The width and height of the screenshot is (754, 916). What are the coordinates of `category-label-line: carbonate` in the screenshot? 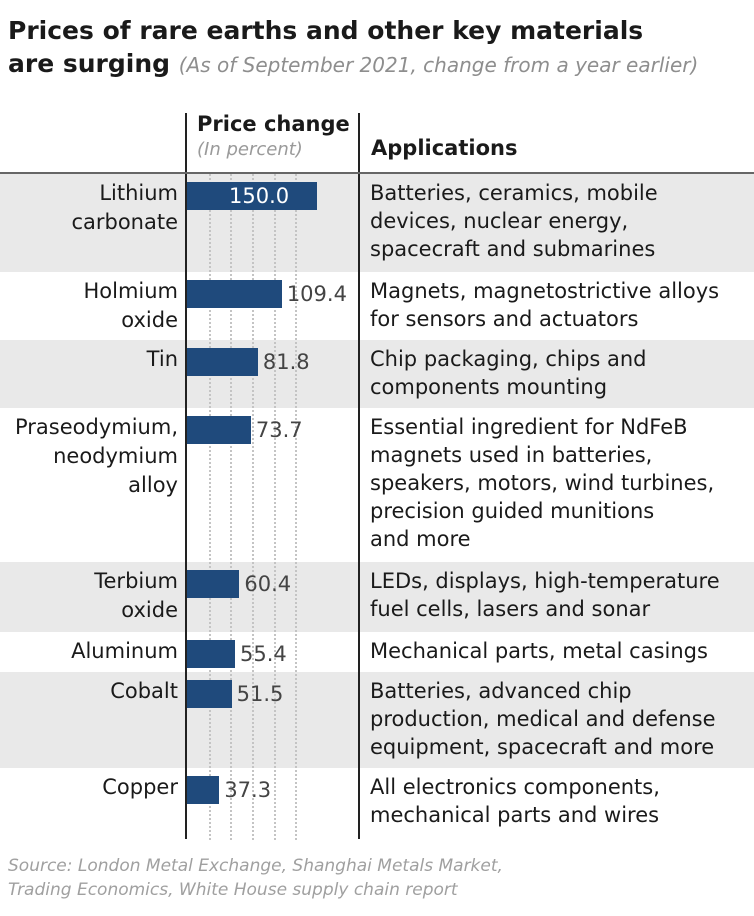 It's located at (124, 222).